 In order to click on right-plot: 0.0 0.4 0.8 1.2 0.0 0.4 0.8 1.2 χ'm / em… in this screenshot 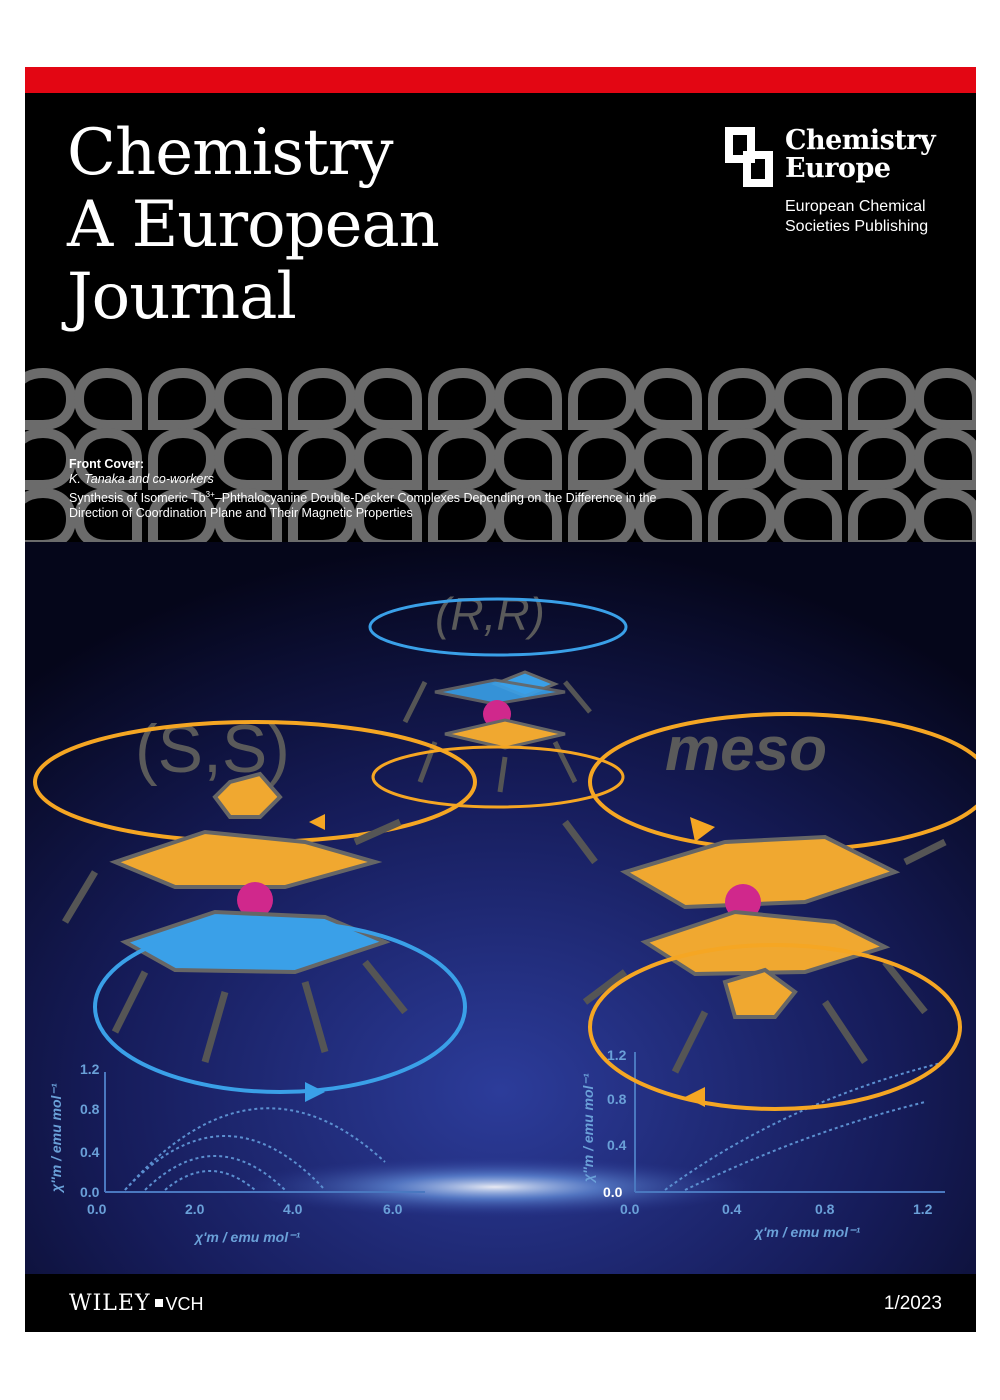, I will do `click(763, 1143)`.